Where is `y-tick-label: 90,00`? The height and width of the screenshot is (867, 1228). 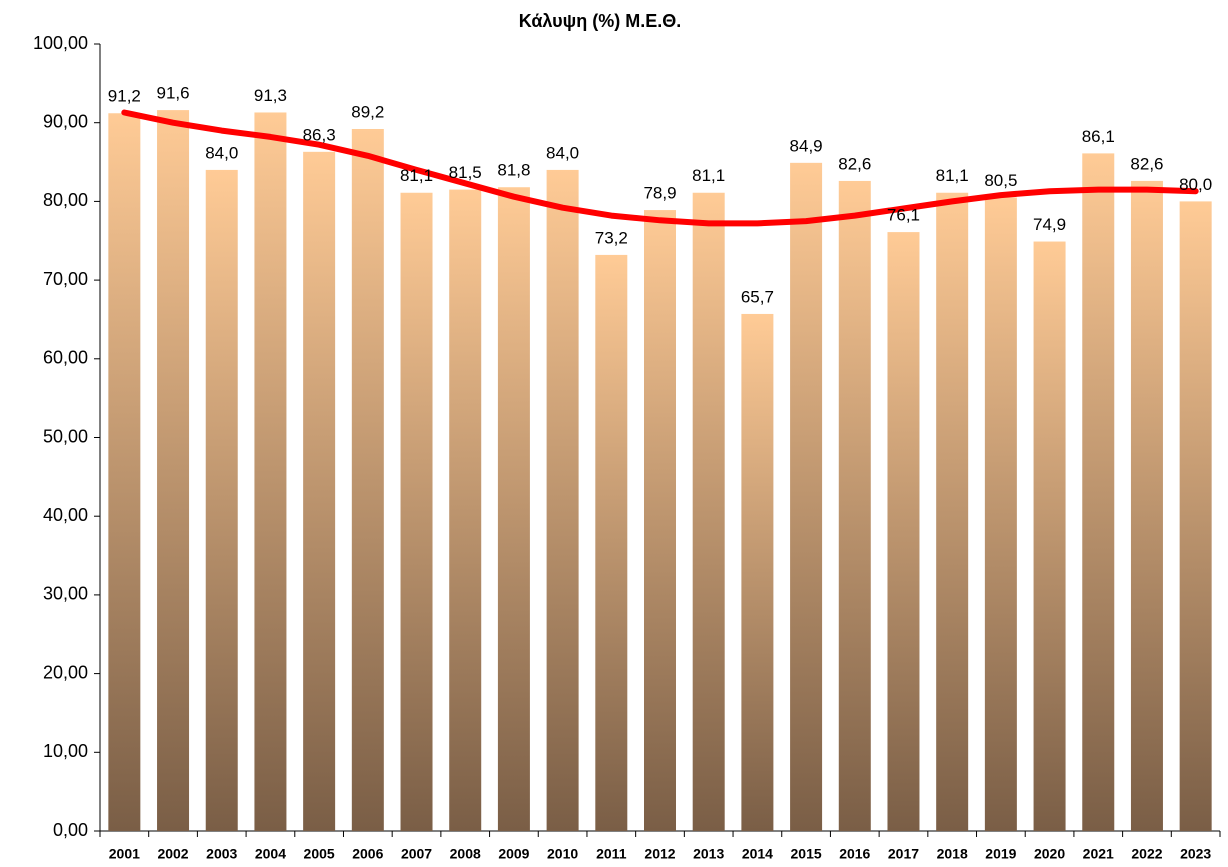 y-tick-label: 90,00 is located at coordinates (65, 121).